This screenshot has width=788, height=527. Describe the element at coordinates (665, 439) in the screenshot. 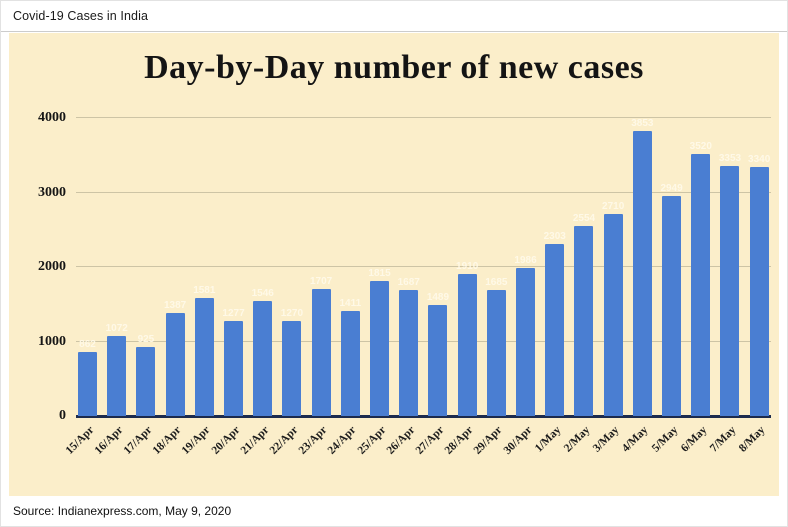

I see `x-tick-label: 5/May` at that location.